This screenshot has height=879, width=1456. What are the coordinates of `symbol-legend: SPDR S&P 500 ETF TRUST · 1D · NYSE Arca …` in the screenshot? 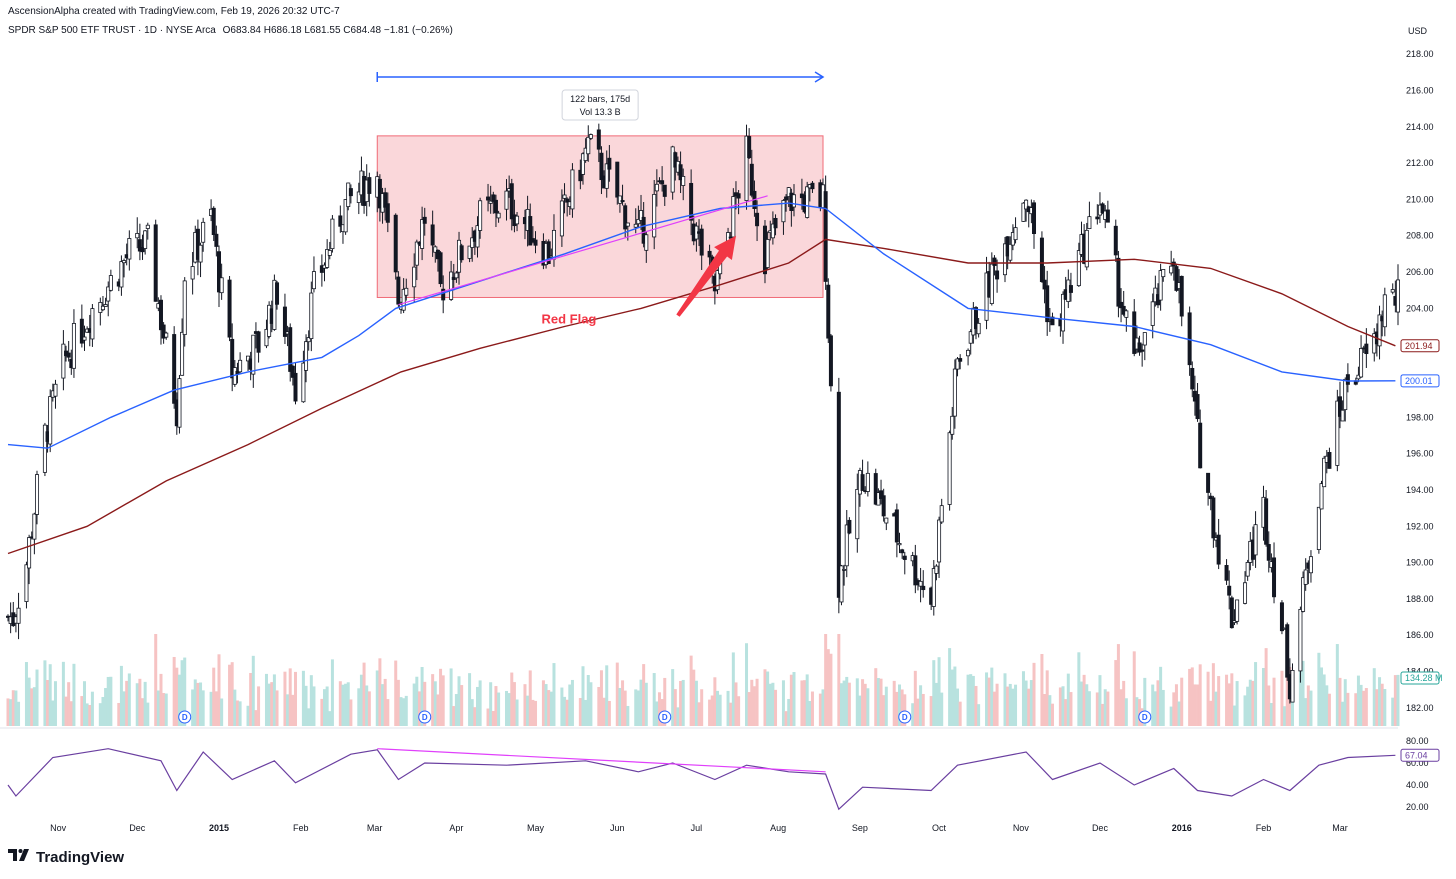 It's located at (232, 30).